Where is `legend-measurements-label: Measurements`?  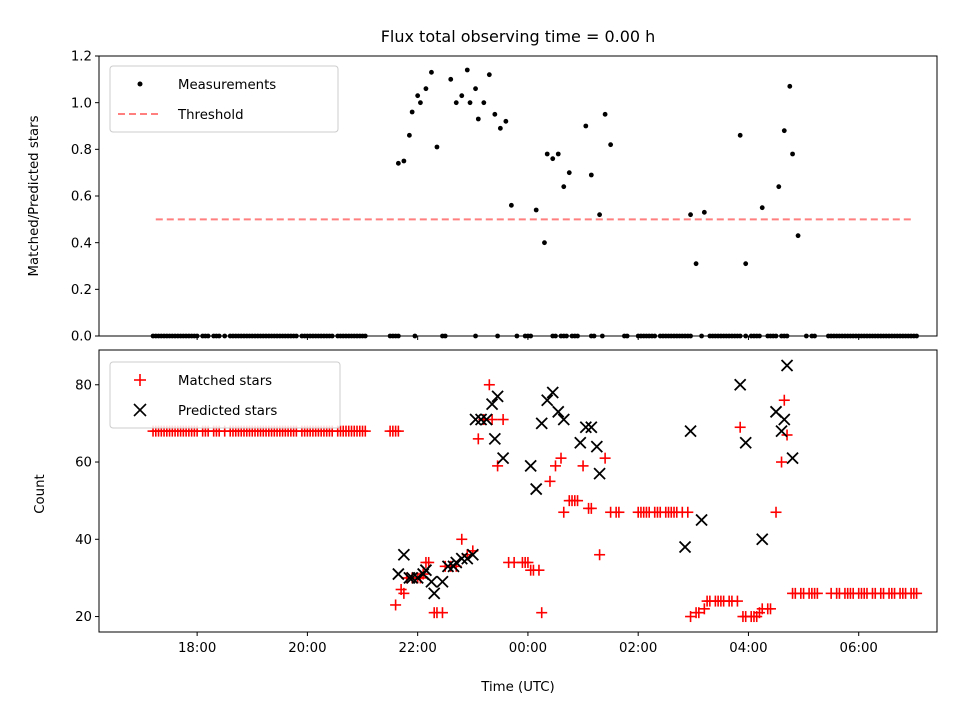
legend-measurements-label: Measurements is located at coordinates (227, 85).